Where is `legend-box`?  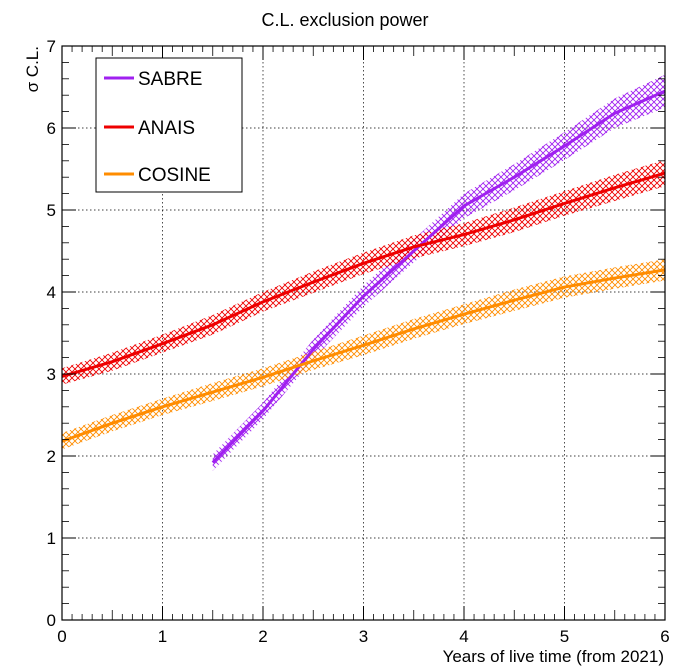
legend-box is located at coordinates (169, 125).